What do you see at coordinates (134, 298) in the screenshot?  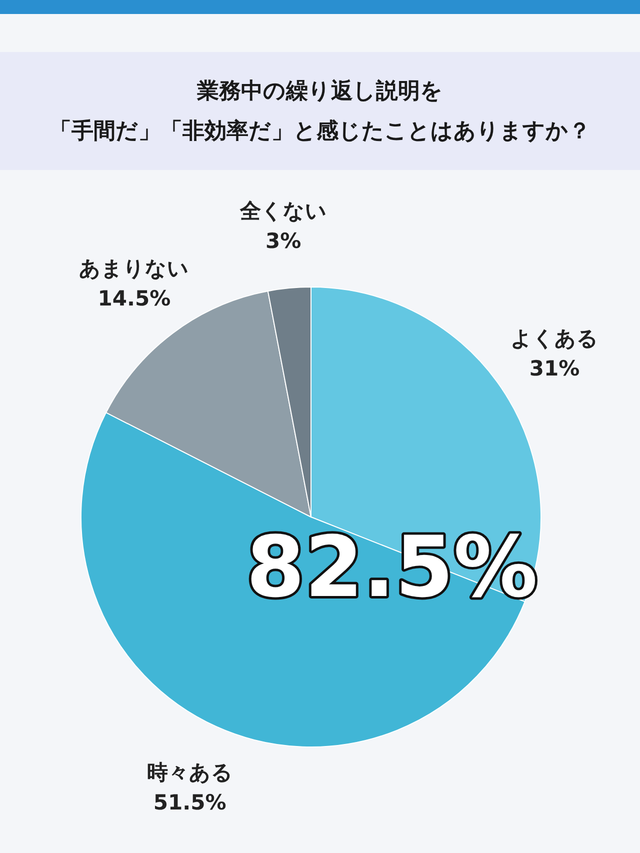 I see `data-label: 14.5%` at bounding box center [134, 298].